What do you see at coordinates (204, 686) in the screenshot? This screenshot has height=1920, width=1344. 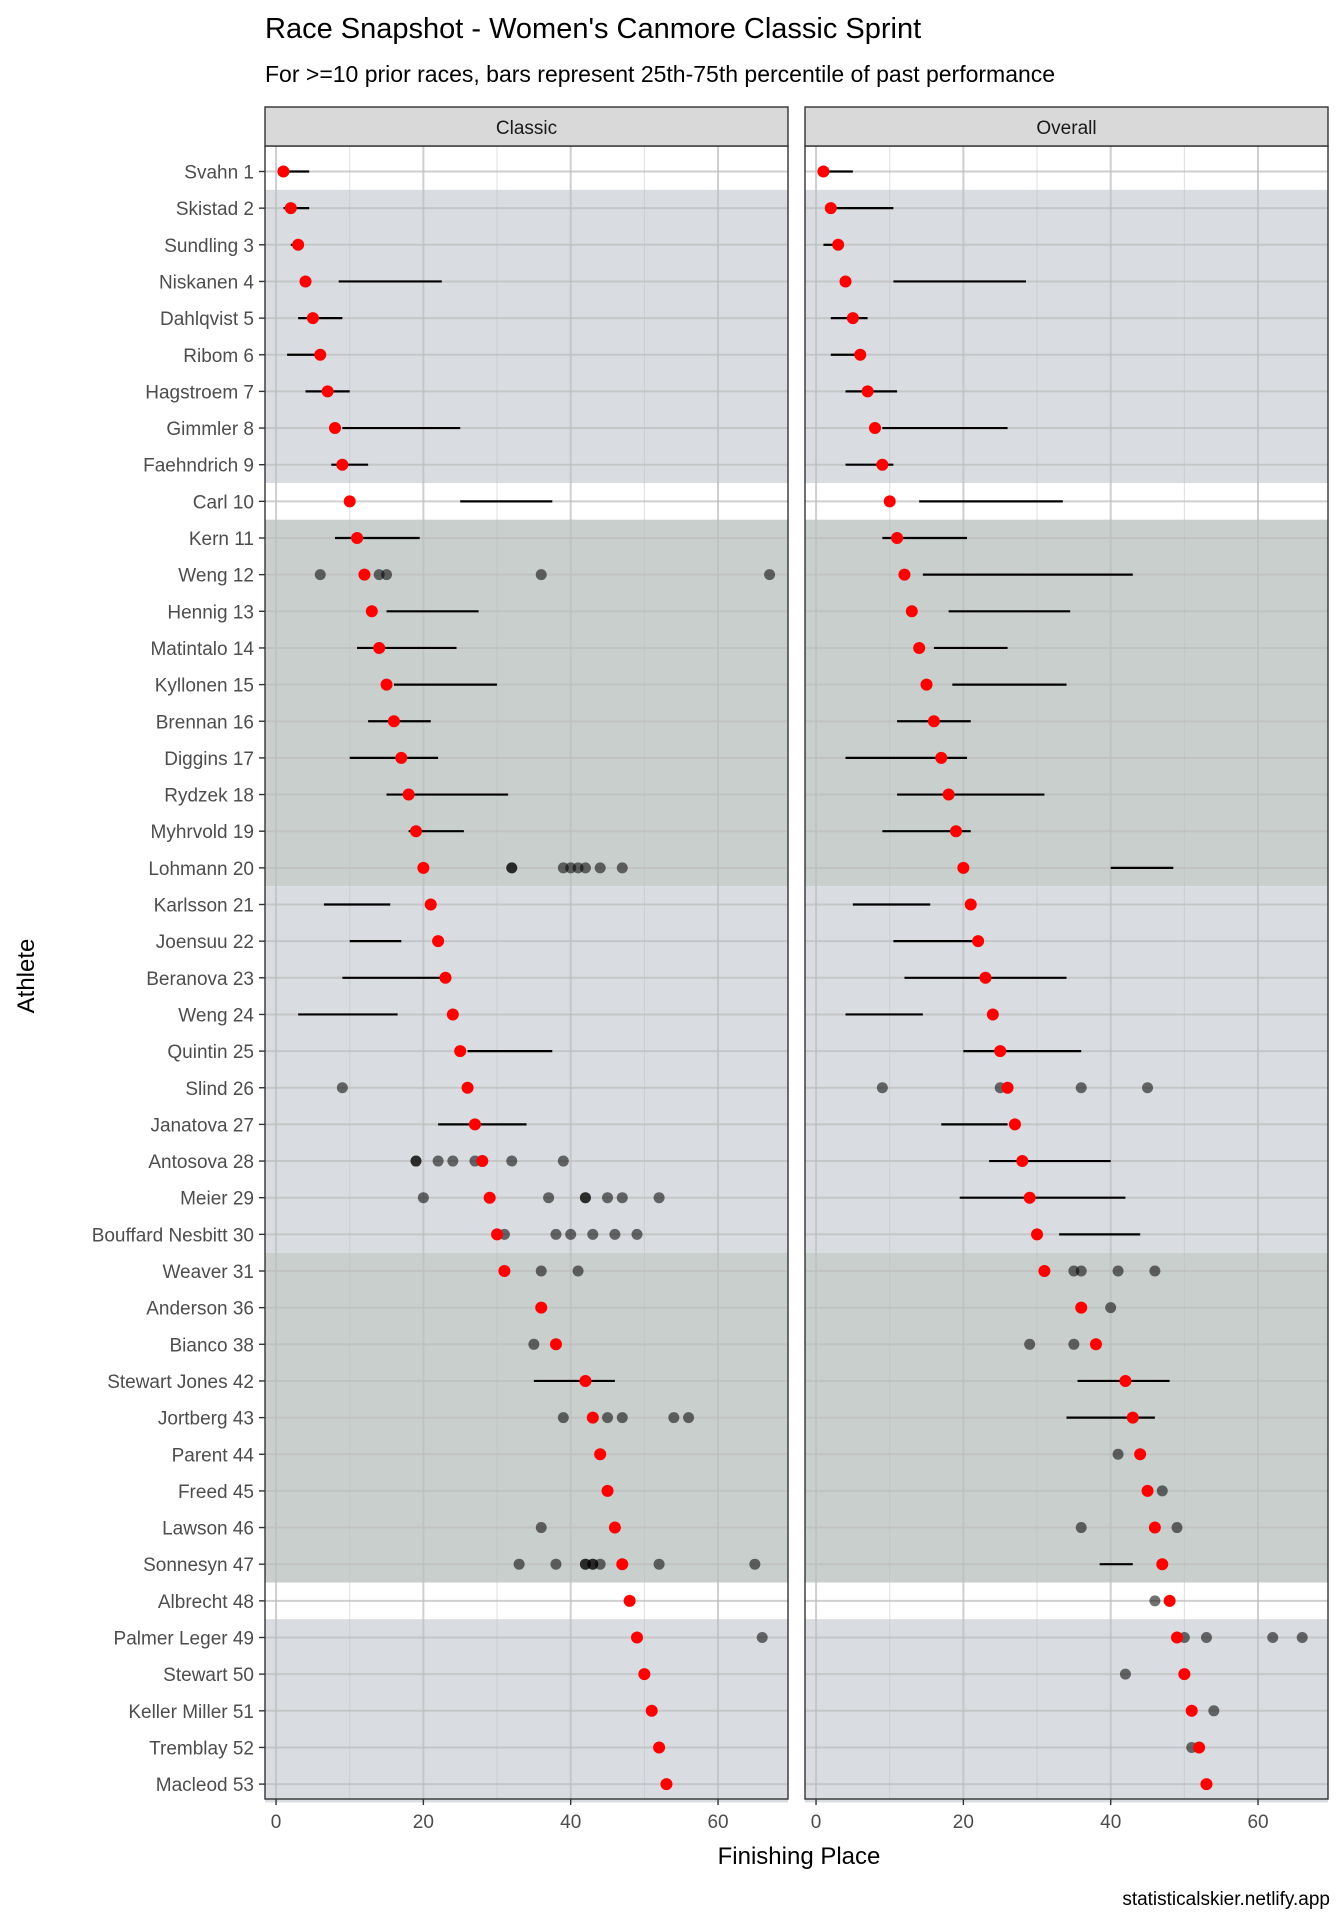 I see `y-tick-label: Kyllonen 15` at bounding box center [204, 686].